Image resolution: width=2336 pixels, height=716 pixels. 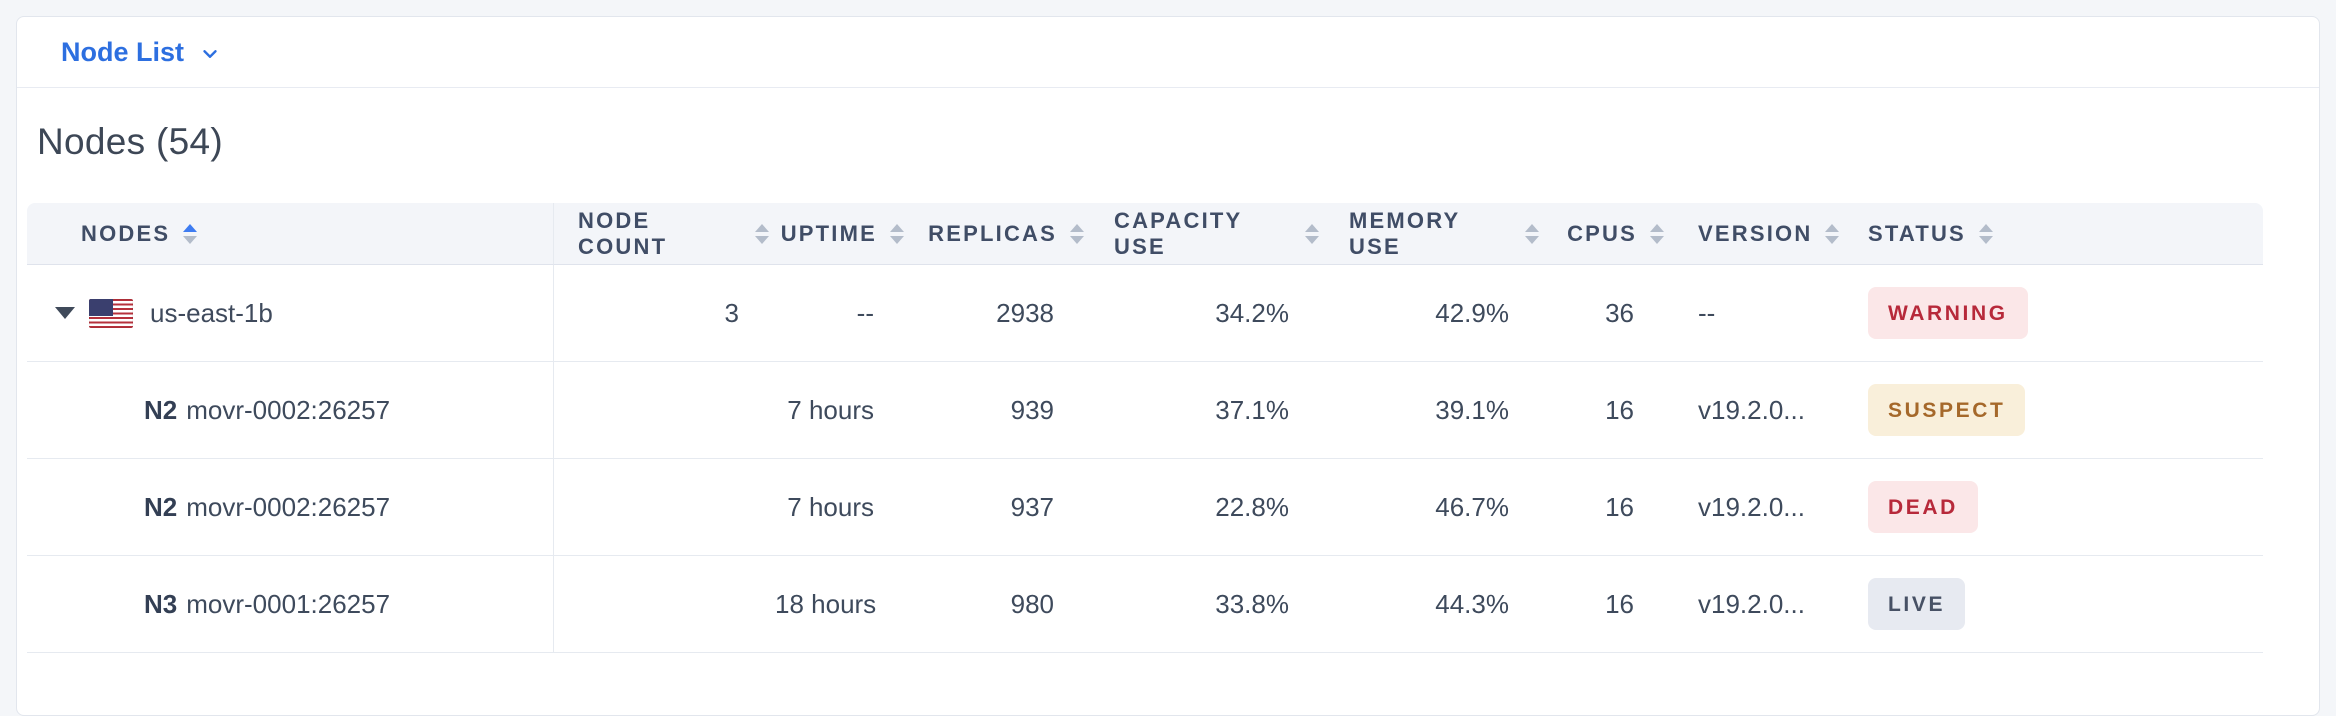 I want to click on node-address: movr-0001:26257, so click(x=288, y=603).